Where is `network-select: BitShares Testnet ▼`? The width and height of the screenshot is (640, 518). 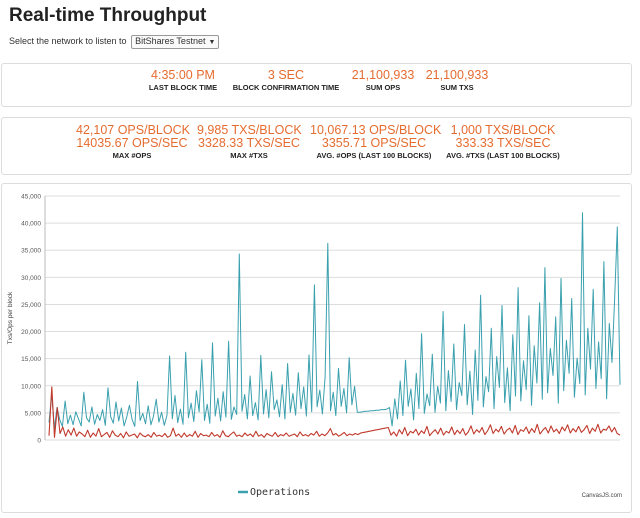 network-select: BitShares Testnet ▼ is located at coordinates (175, 42).